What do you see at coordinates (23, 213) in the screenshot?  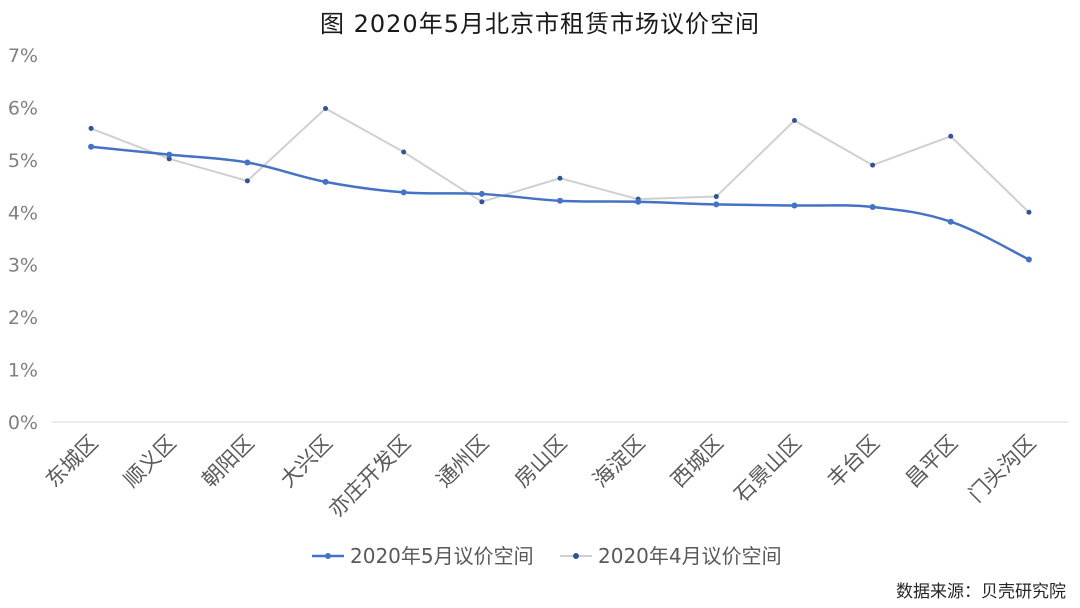 I see `y-tick-label: 4%` at bounding box center [23, 213].